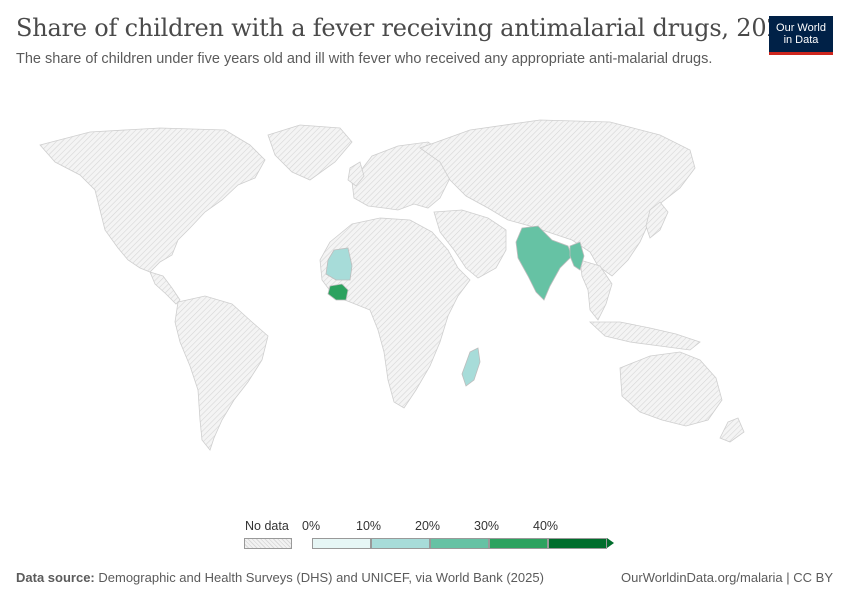  I want to click on legend-arrow-icon, so click(610, 543).